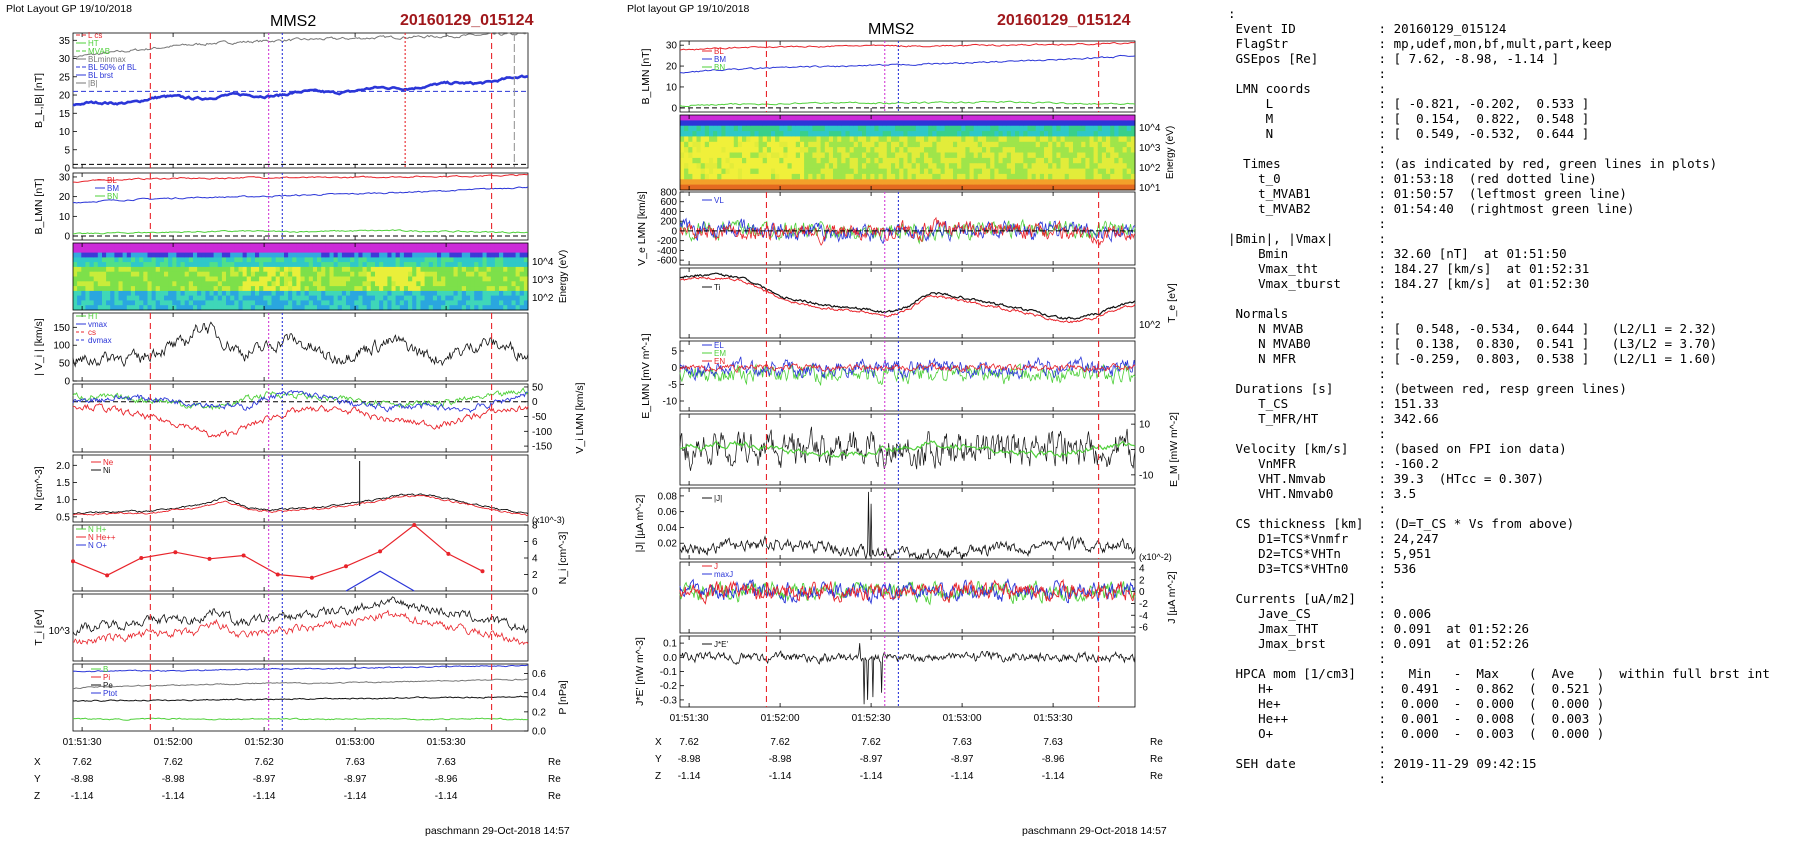 This screenshot has height=841, width=1804. What do you see at coordinates (446, 796) in the screenshot?
I see `position-value: -1.14` at bounding box center [446, 796].